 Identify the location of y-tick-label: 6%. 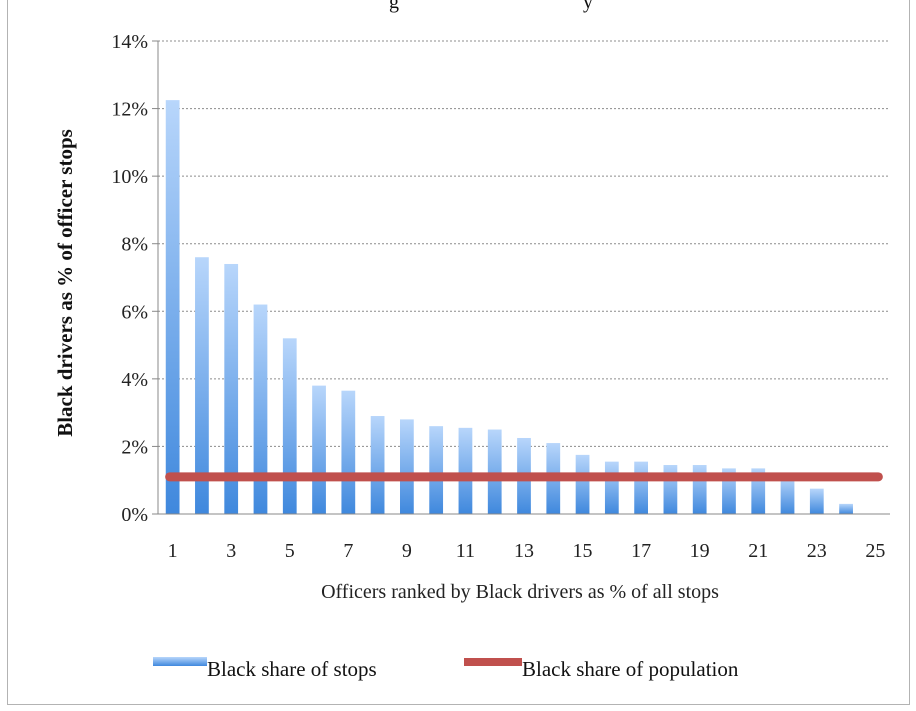
(134, 312).